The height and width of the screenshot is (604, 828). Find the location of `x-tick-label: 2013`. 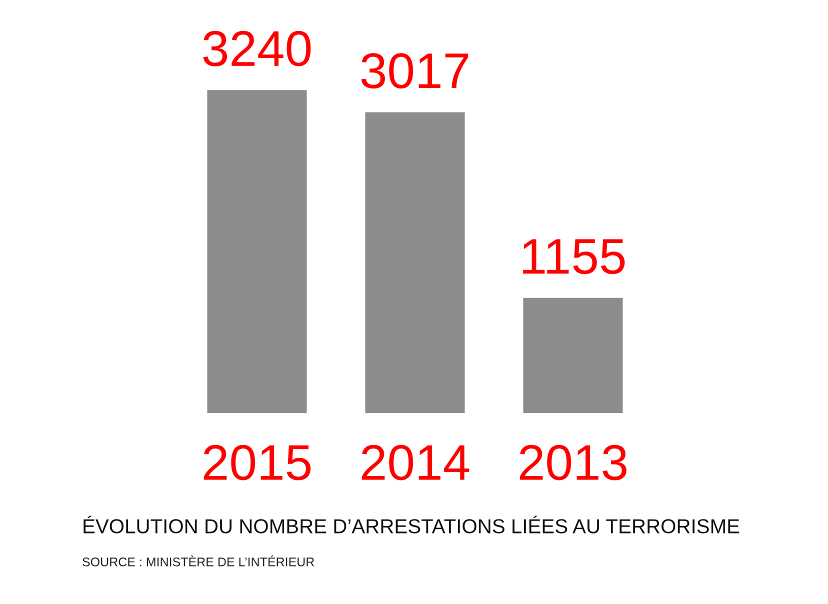

x-tick-label: 2013 is located at coordinates (573, 462).